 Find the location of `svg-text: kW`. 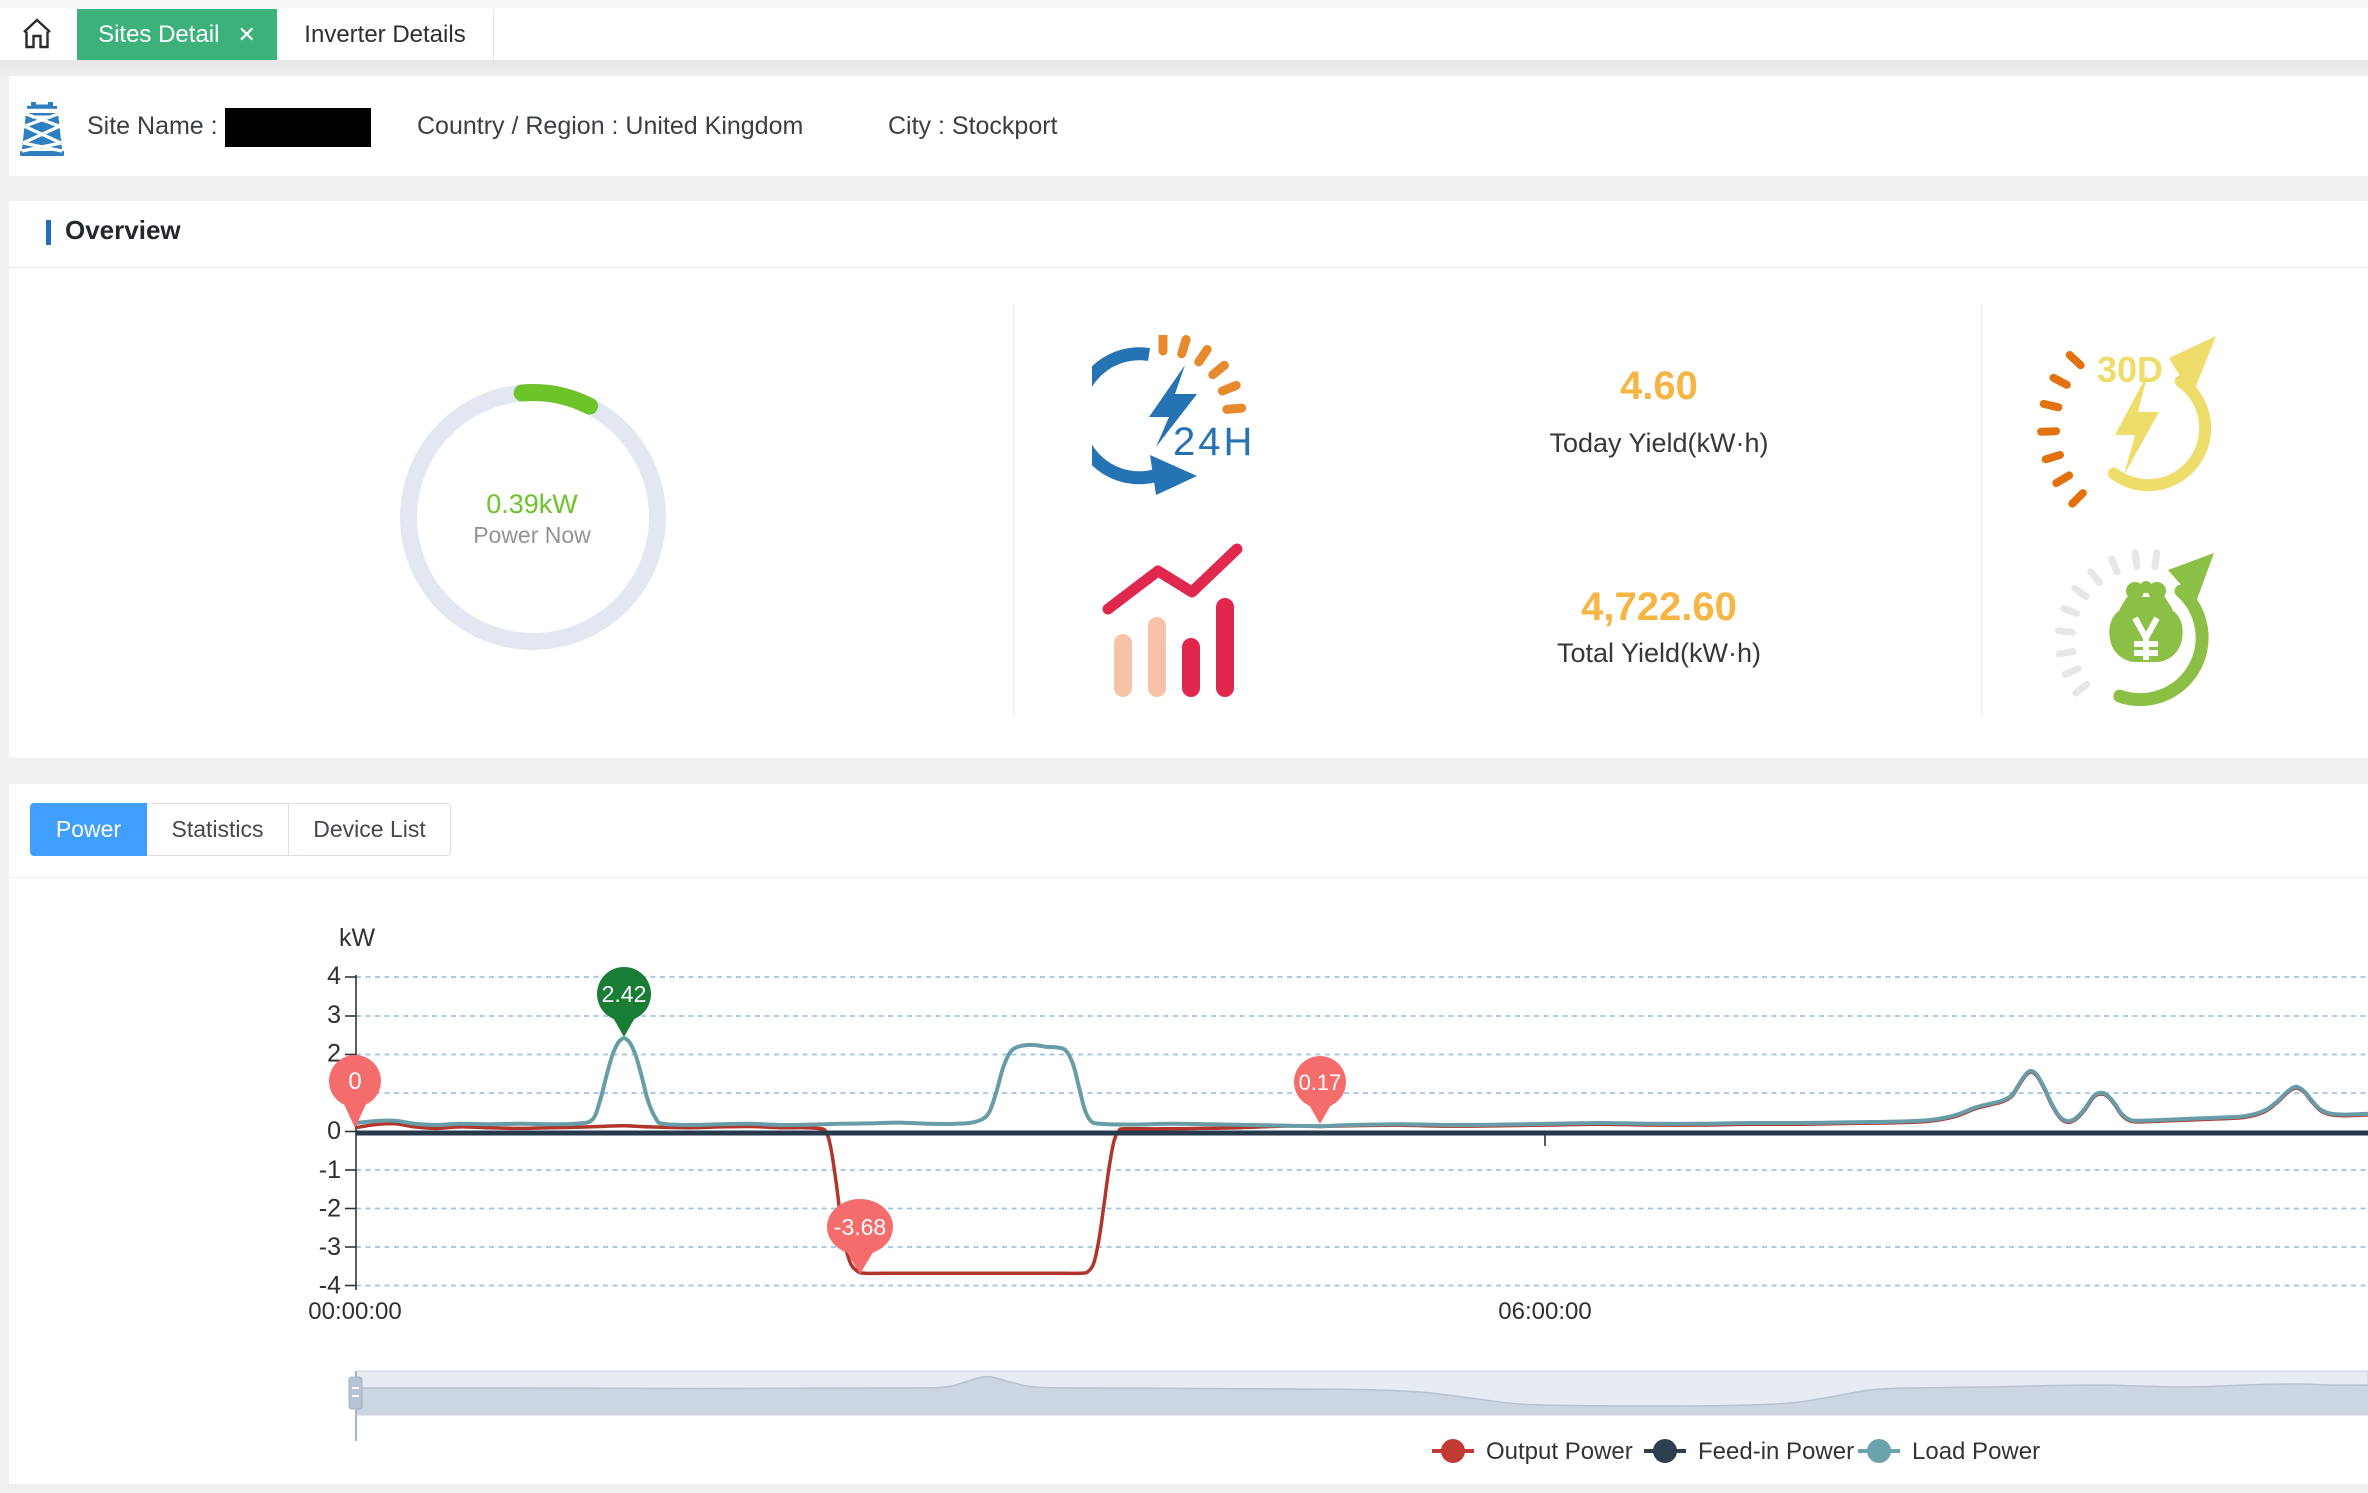

svg-text: kW is located at coordinates (357, 938).